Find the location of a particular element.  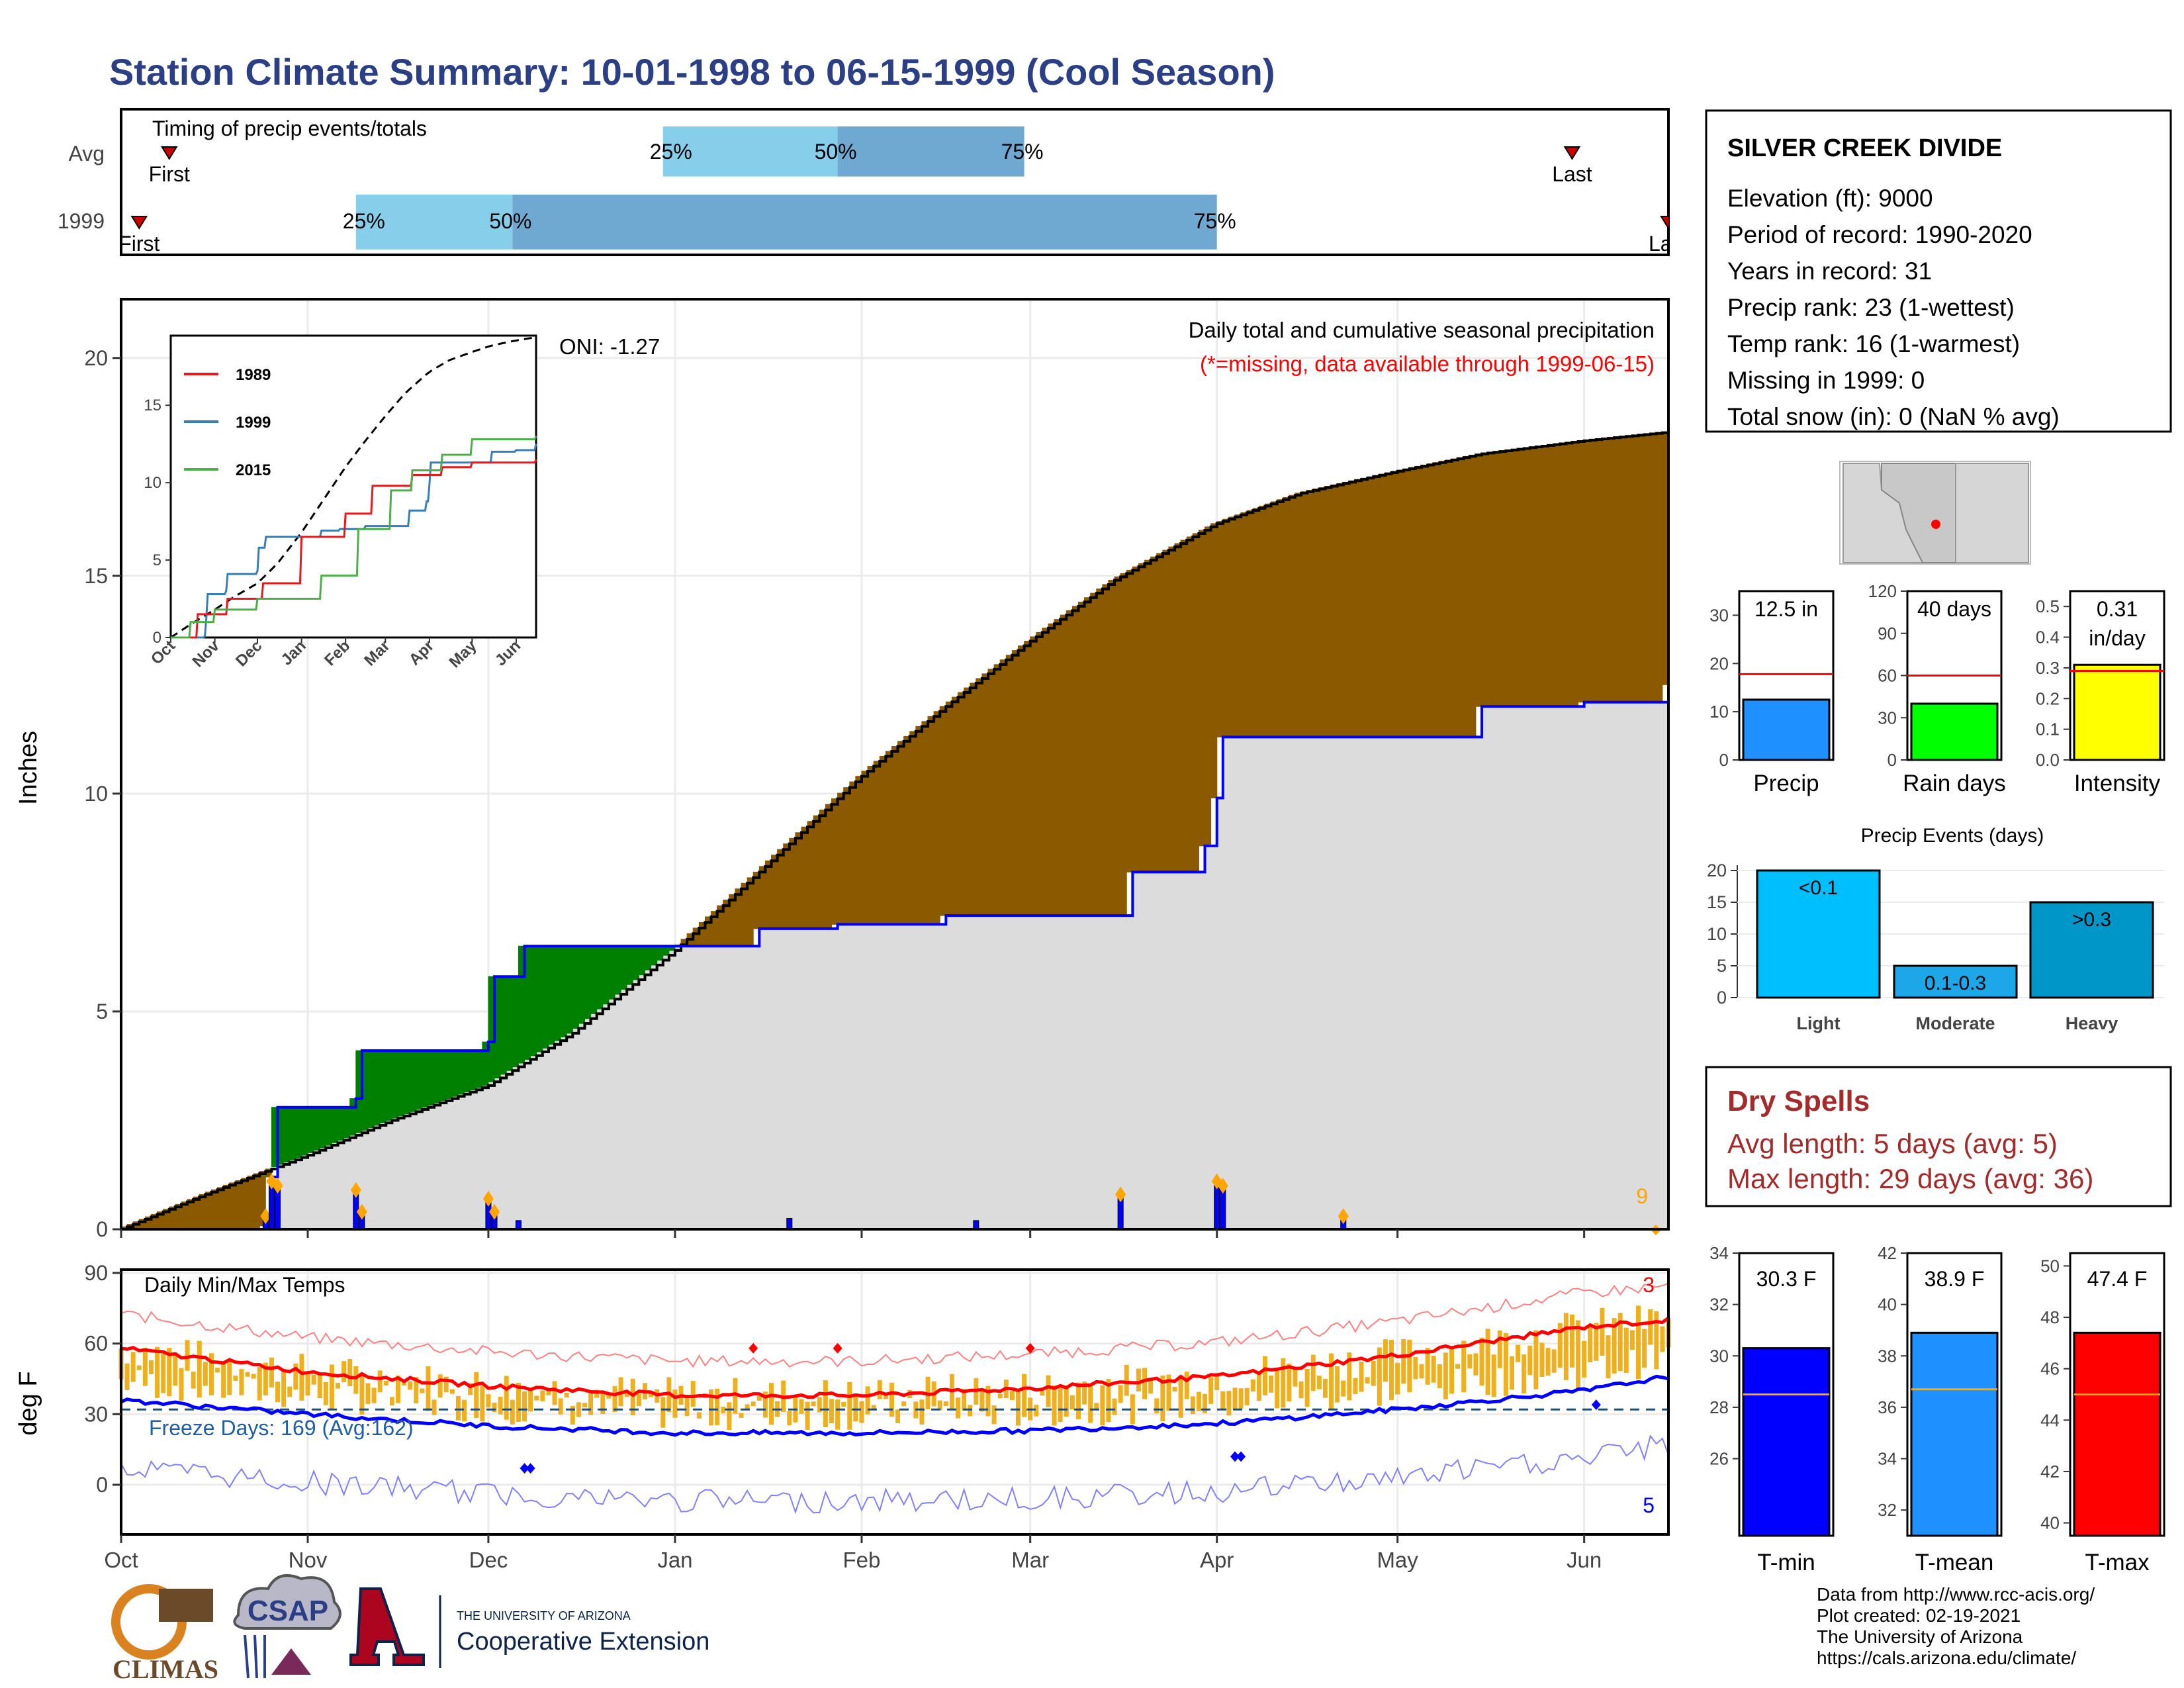

cloud-icon is located at coordinates (287, 1602).